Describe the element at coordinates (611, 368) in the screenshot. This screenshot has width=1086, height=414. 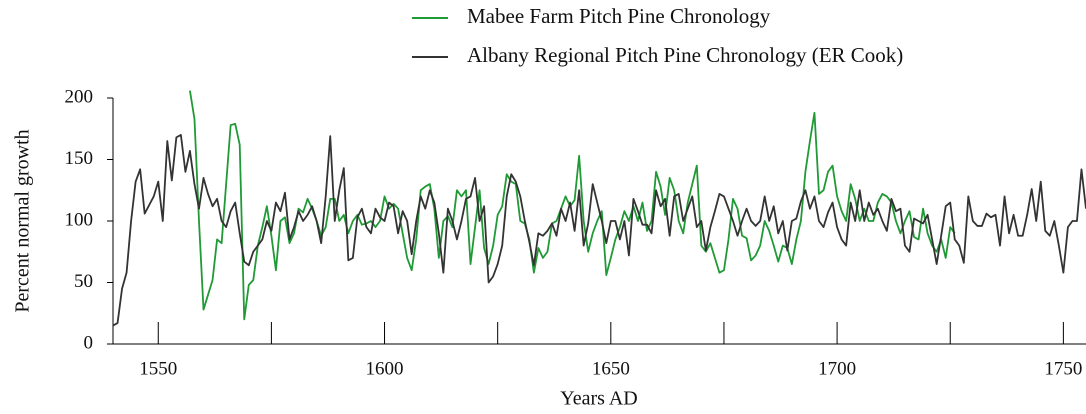
I see `x-tick-label: 1650` at that location.